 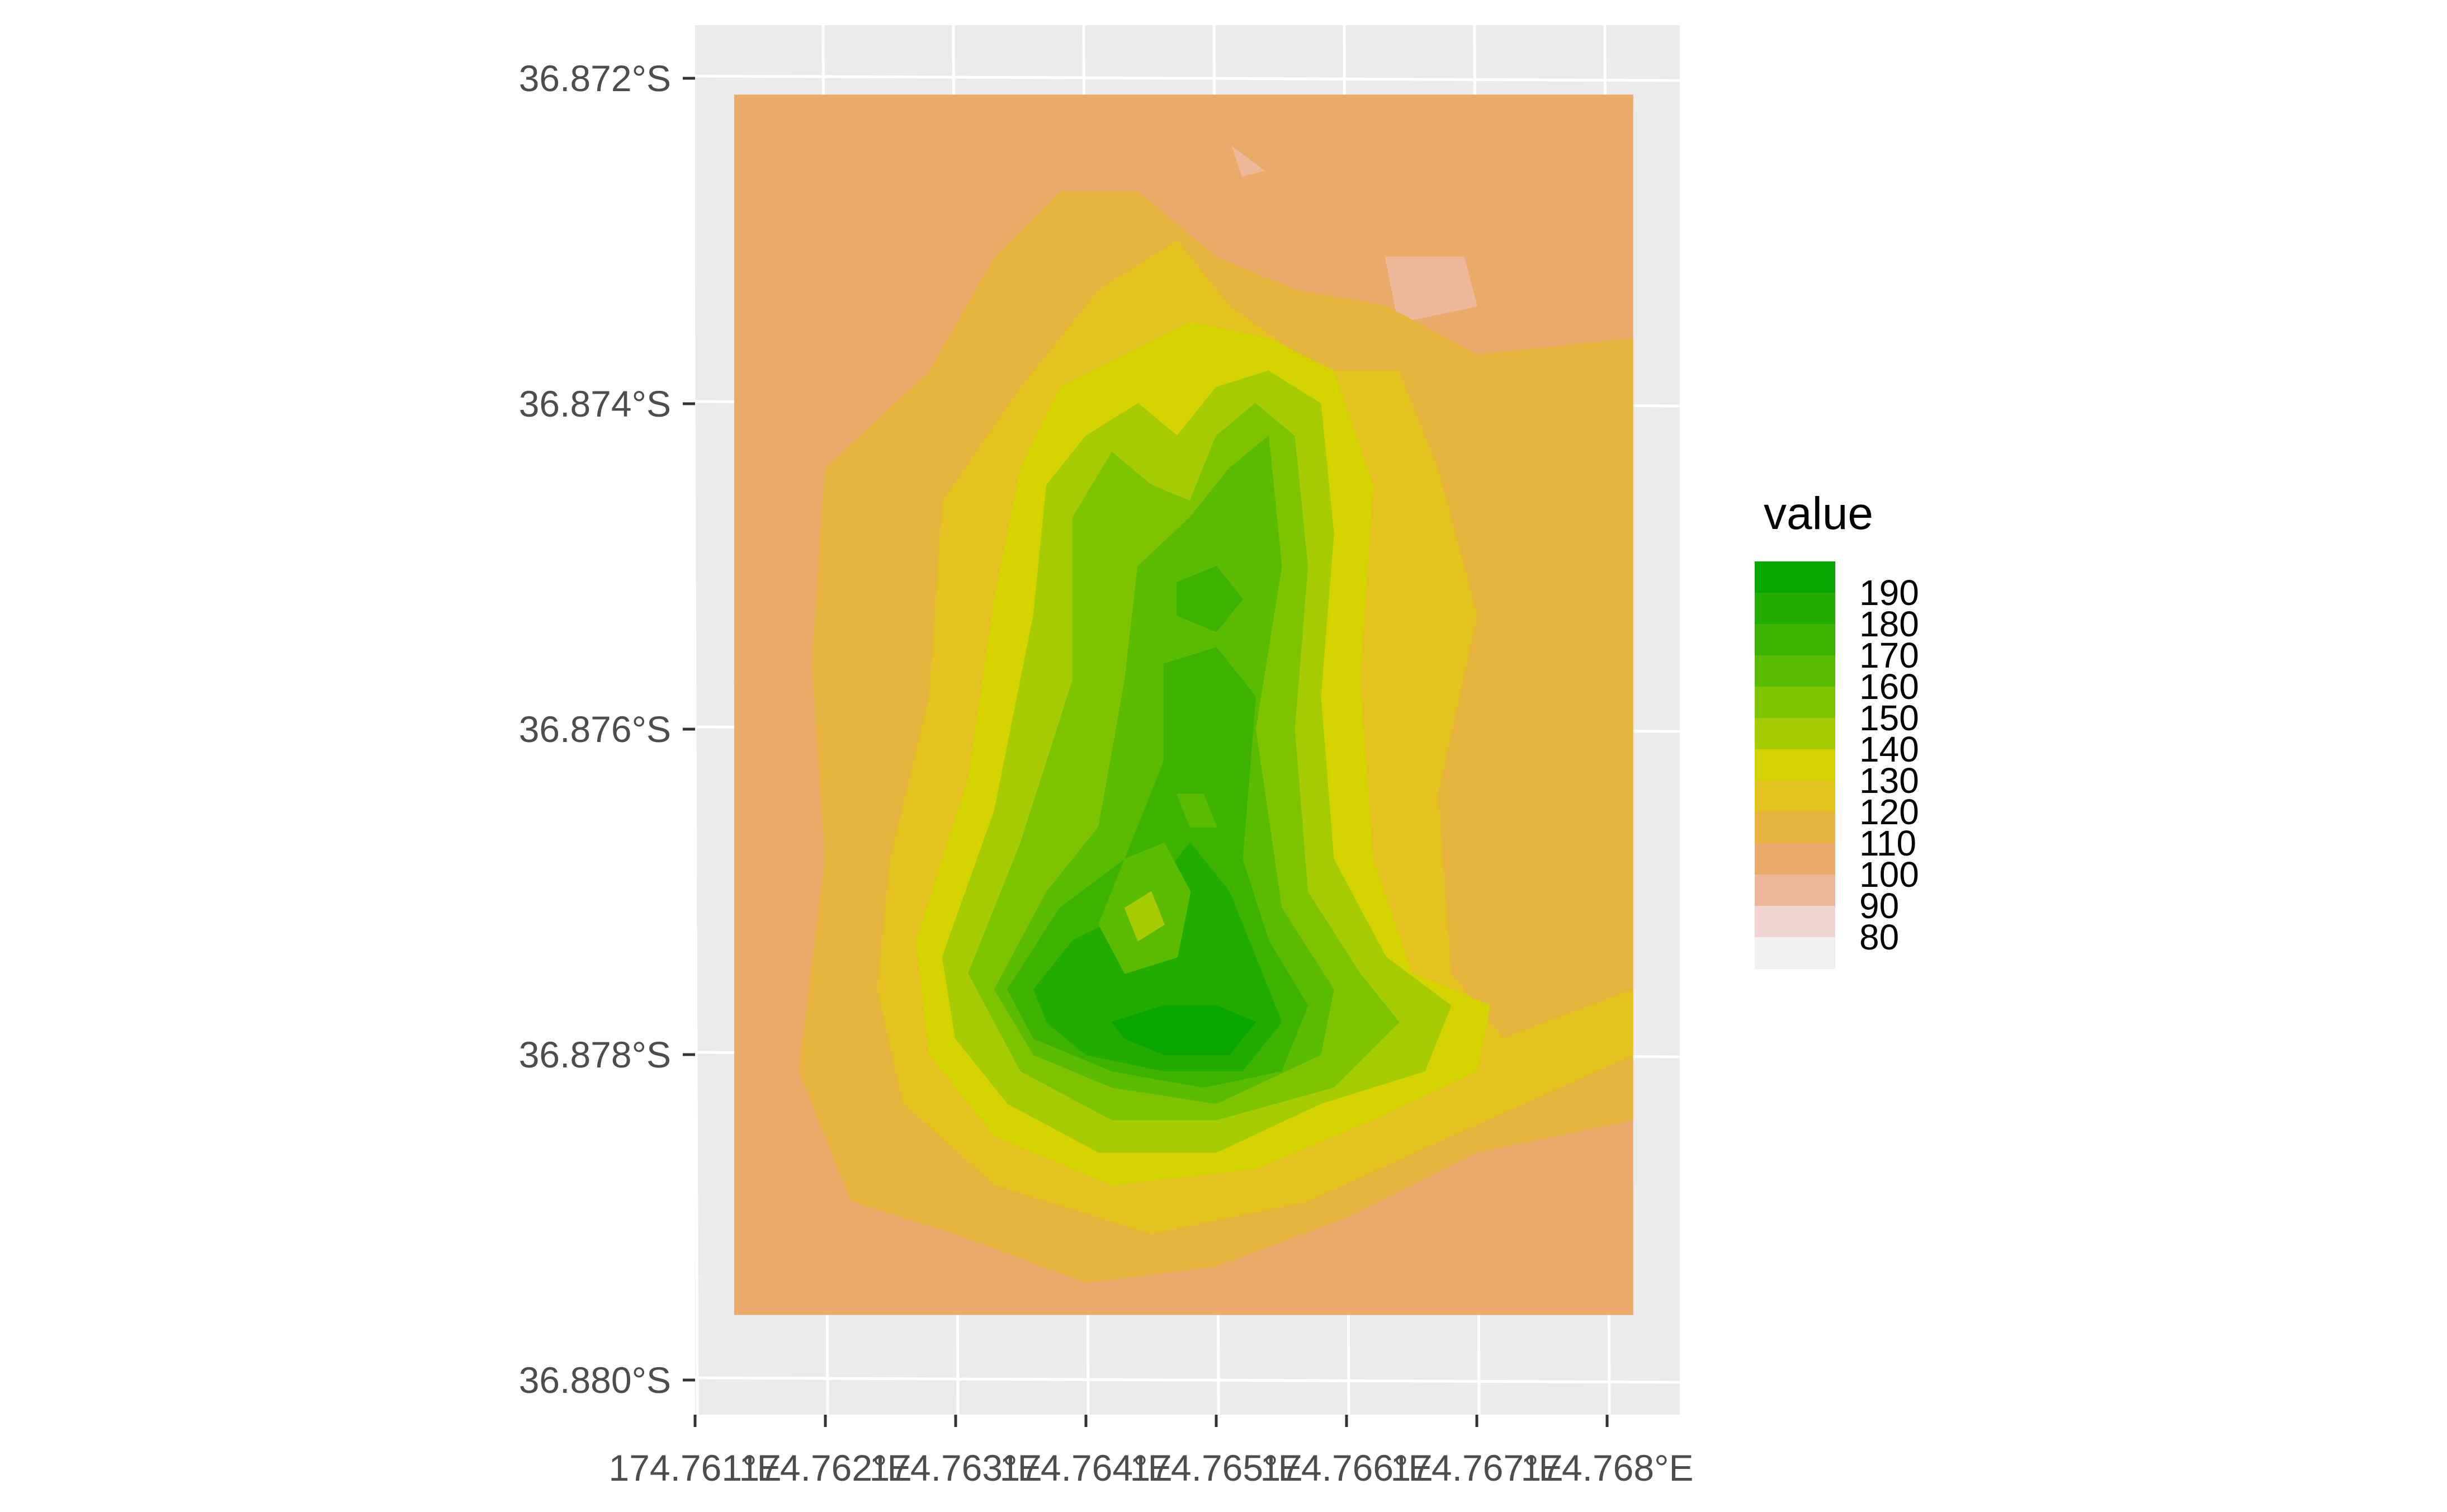 I want to click on legend-label-110: 110, so click(x=1888, y=843).